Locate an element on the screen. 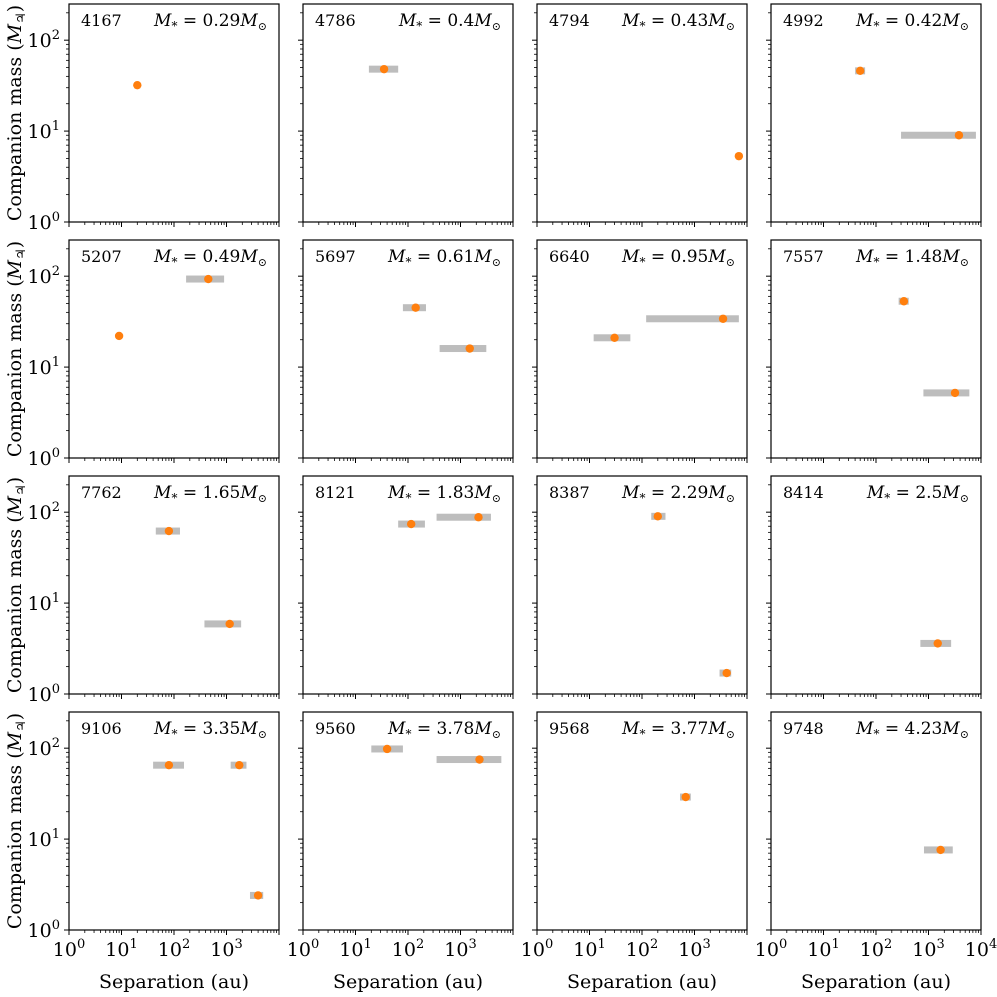 Image resolution: width=997 pixels, height=997 pixels. stellar-mass-label: M* = 0.4M⊙ is located at coordinates (449, 22).